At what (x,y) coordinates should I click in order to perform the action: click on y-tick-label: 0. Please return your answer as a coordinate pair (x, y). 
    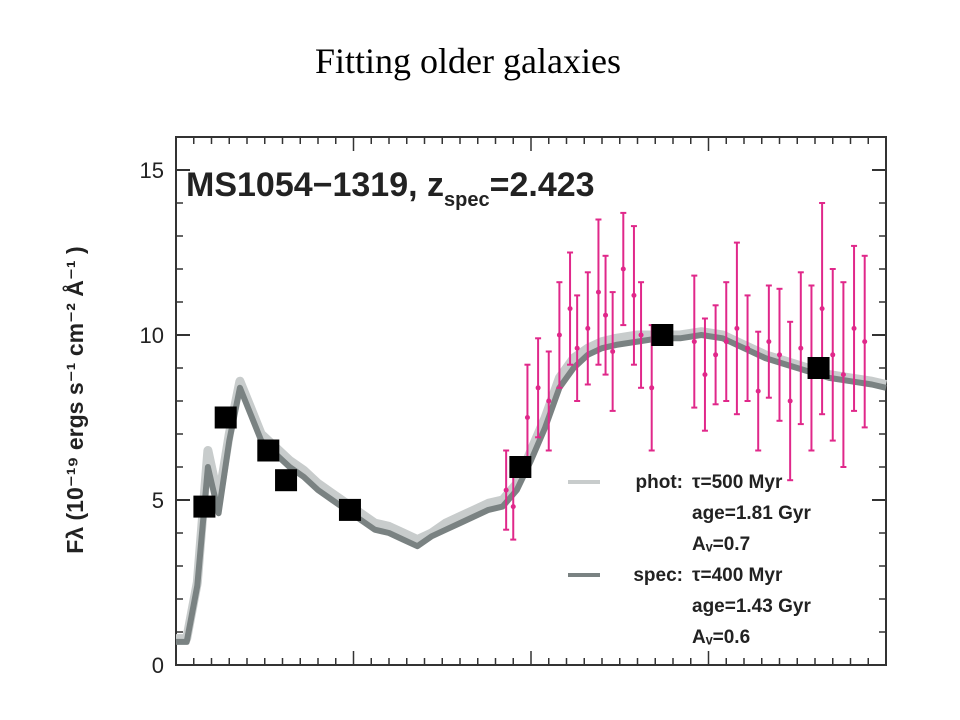
    Looking at the image, I should click on (158, 665).